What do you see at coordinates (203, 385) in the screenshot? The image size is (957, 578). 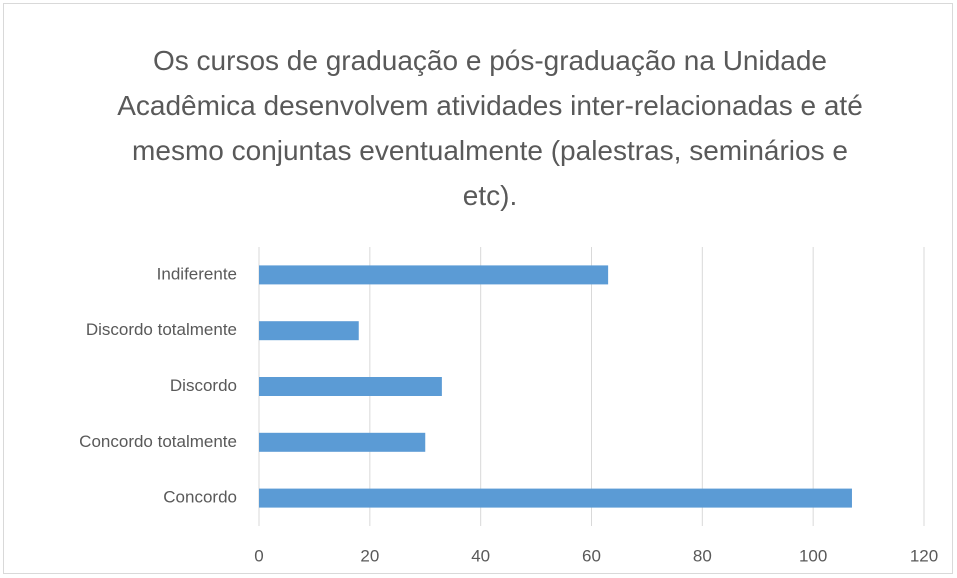 I see `y-tick-label: Discordo` at bounding box center [203, 385].